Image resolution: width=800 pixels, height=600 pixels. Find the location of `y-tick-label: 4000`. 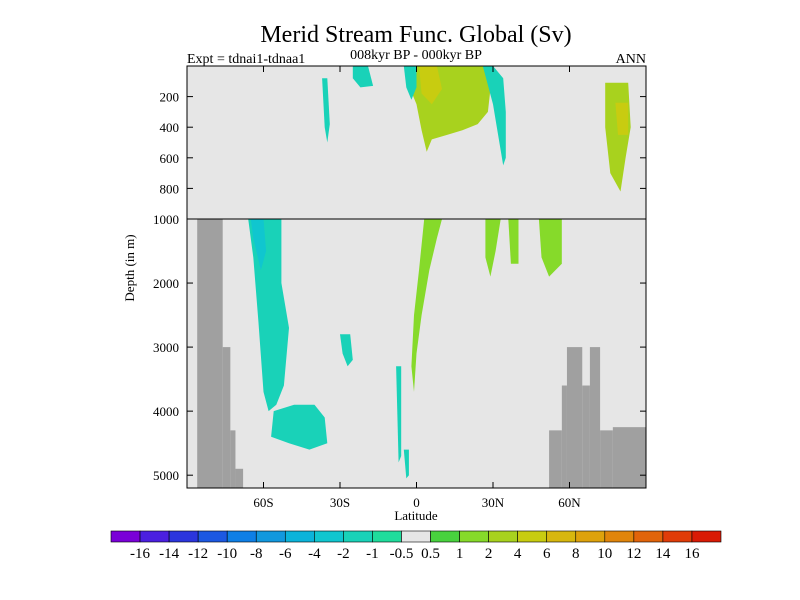

y-tick-label: 4000 is located at coordinates (166, 411).